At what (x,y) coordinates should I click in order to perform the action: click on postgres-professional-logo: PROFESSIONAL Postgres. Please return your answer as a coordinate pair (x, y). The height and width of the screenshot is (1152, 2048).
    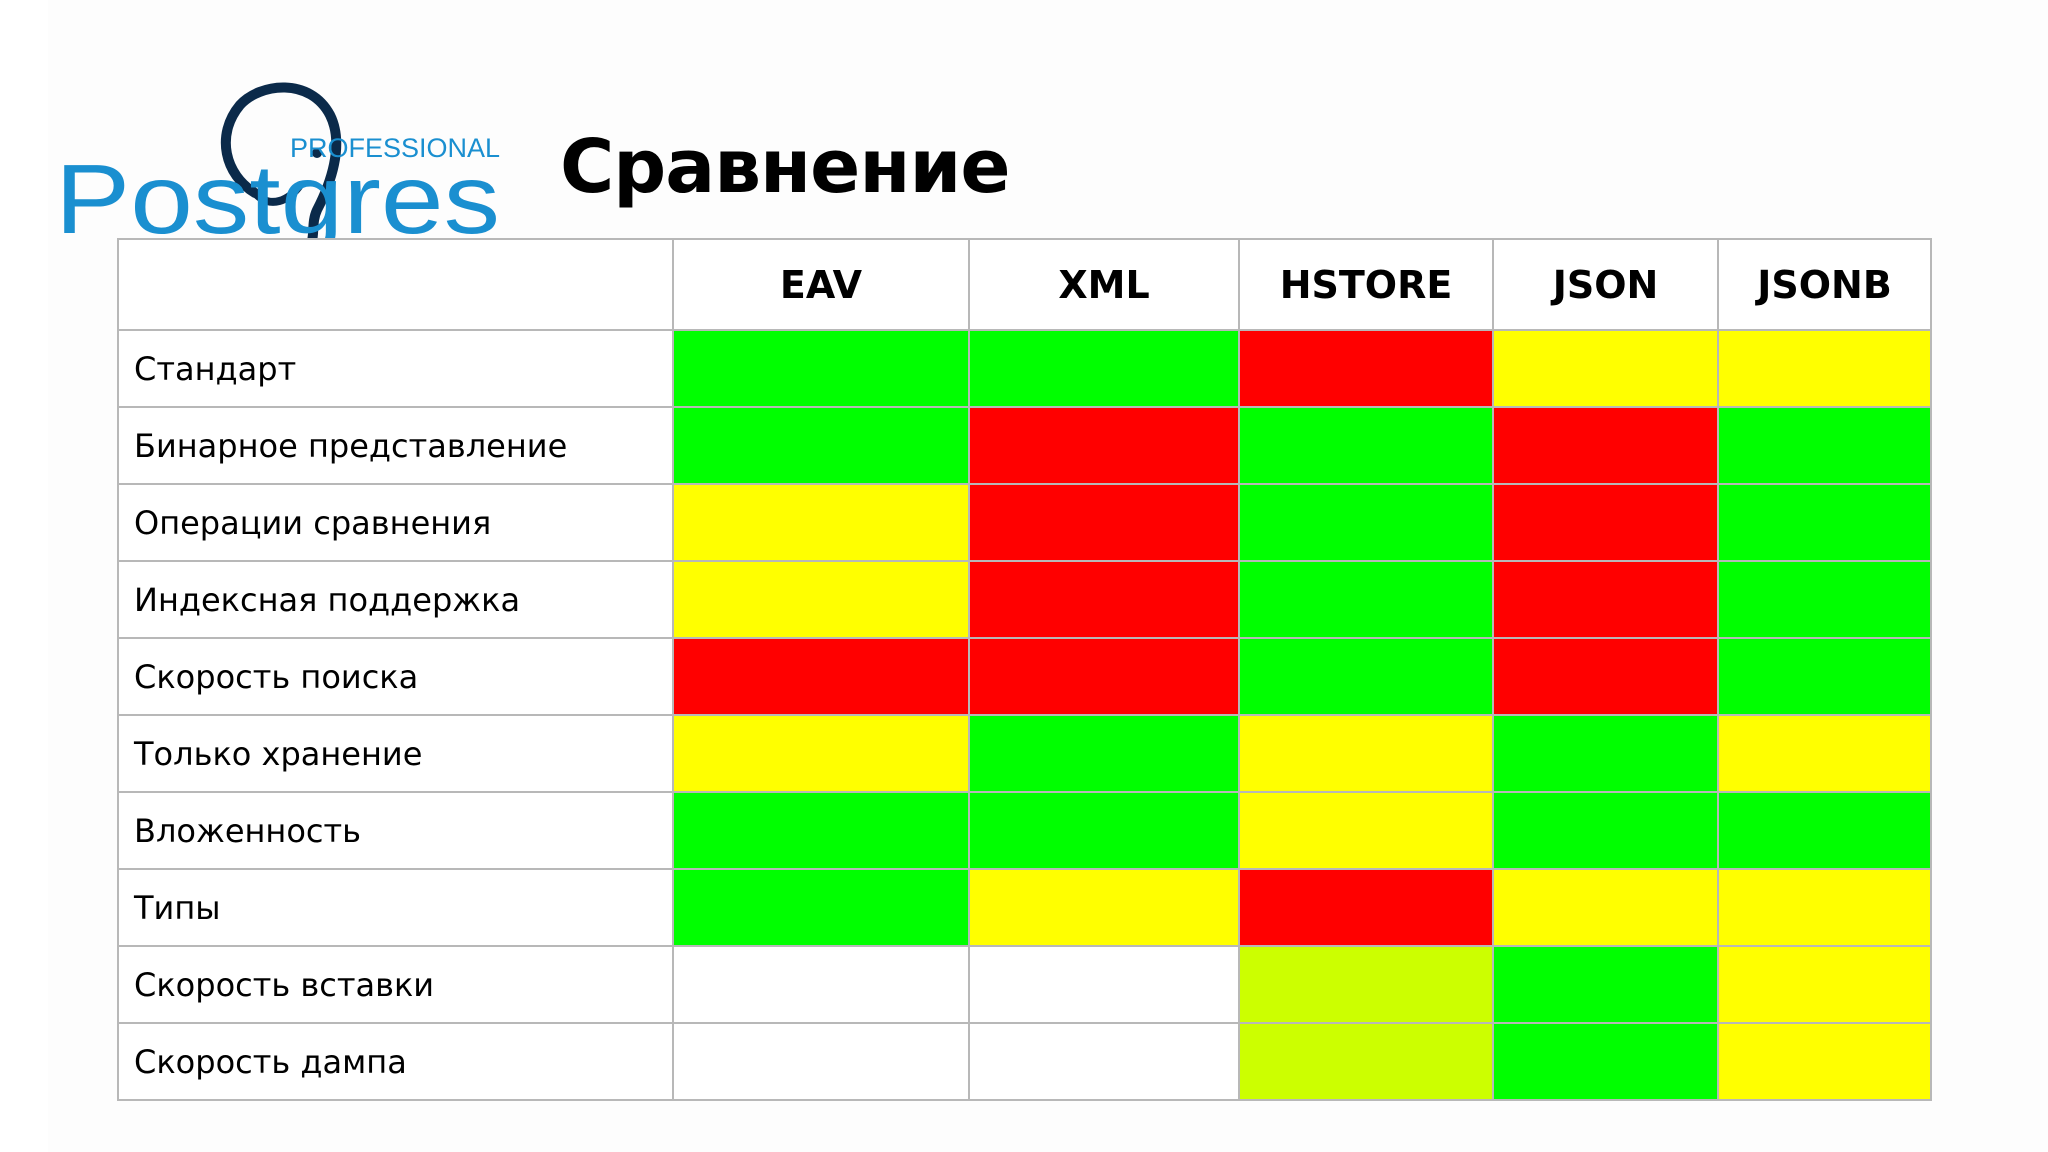
    Looking at the image, I should click on (280, 170).